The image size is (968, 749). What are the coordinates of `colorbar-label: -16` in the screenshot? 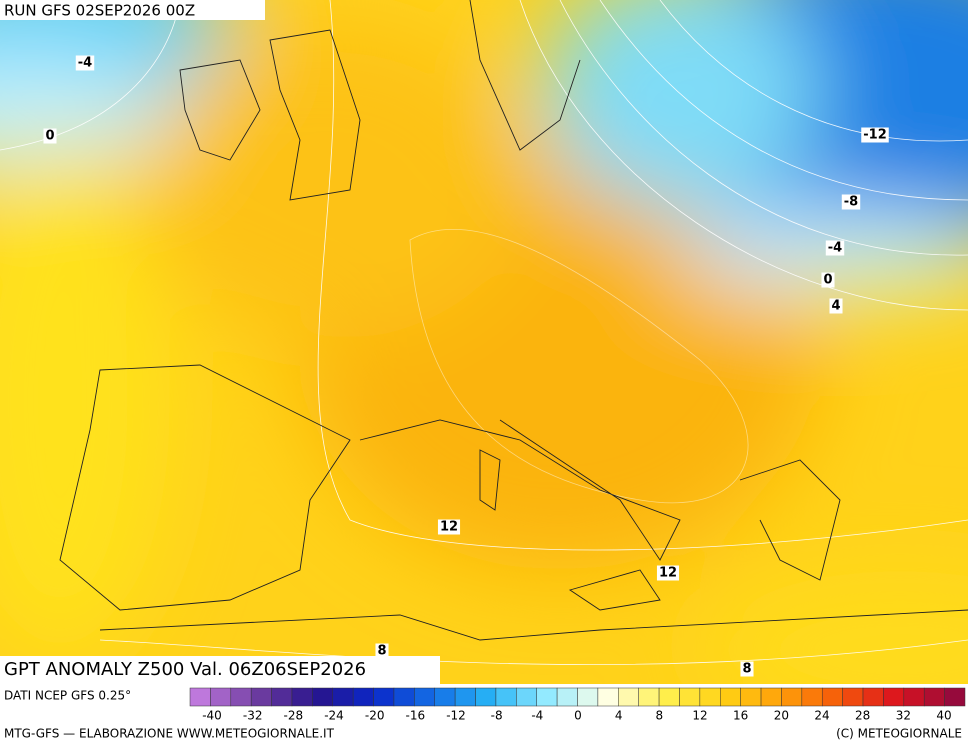 It's located at (416, 716).